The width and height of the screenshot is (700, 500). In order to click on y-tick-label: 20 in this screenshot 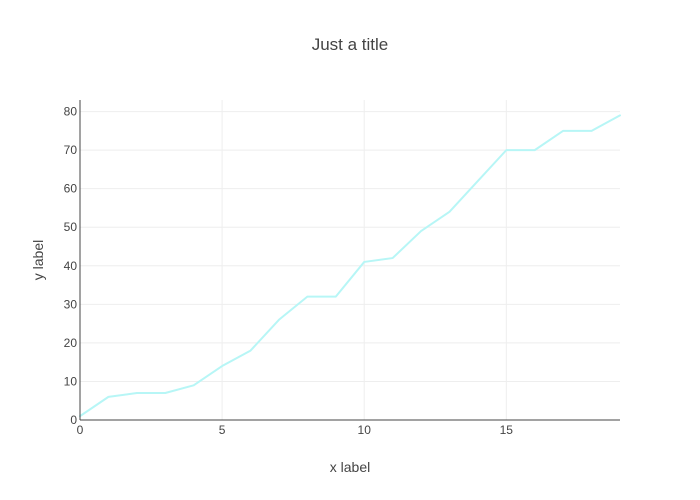, I will do `click(71, 343)`.